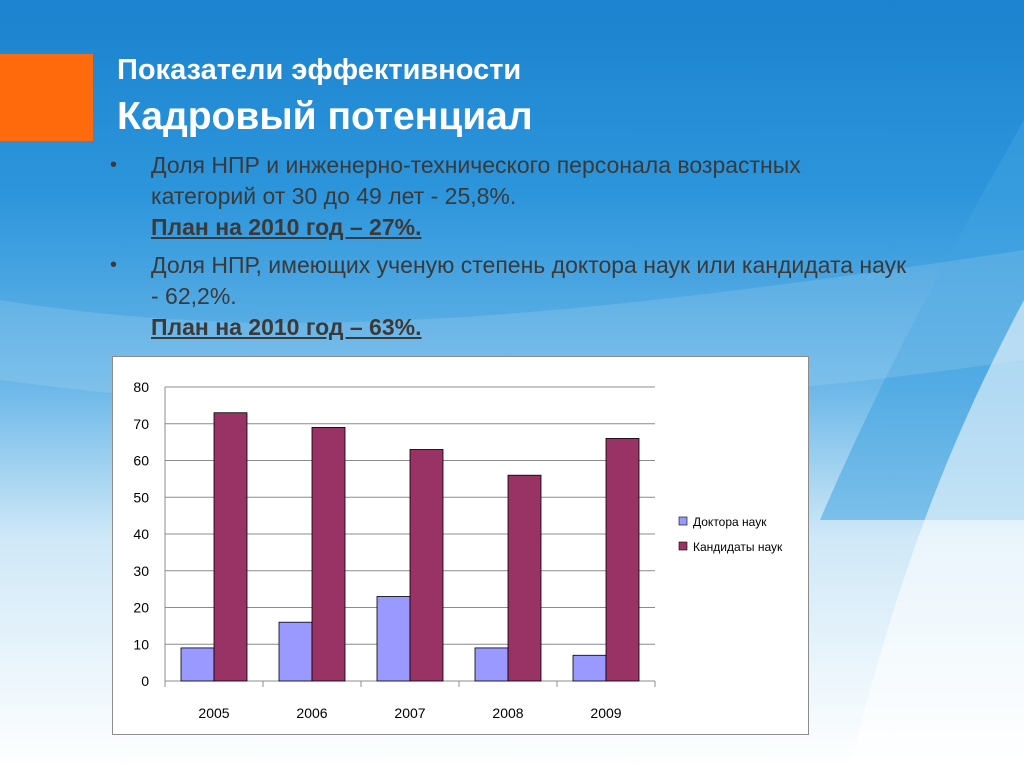 This screenshot has width=1024, height=768. What do you see at coordinates (213, 713) in the screenshot?
I see `x-tick-label: 2005` at bounding box center [213, 713].